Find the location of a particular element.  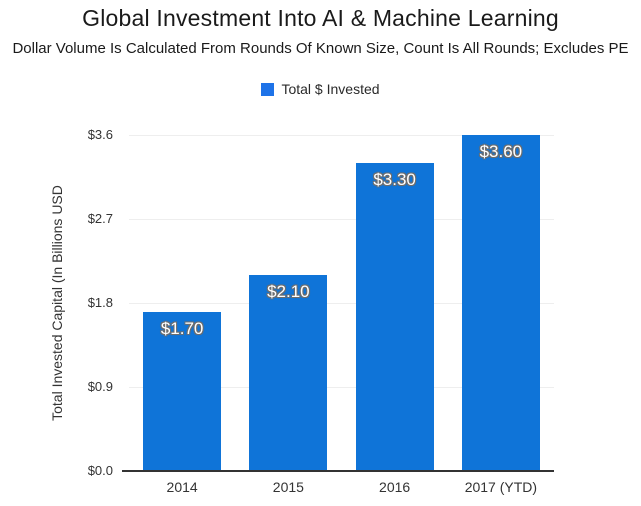

bar-value-label: $3.30 is located at coordinates (394, 179).